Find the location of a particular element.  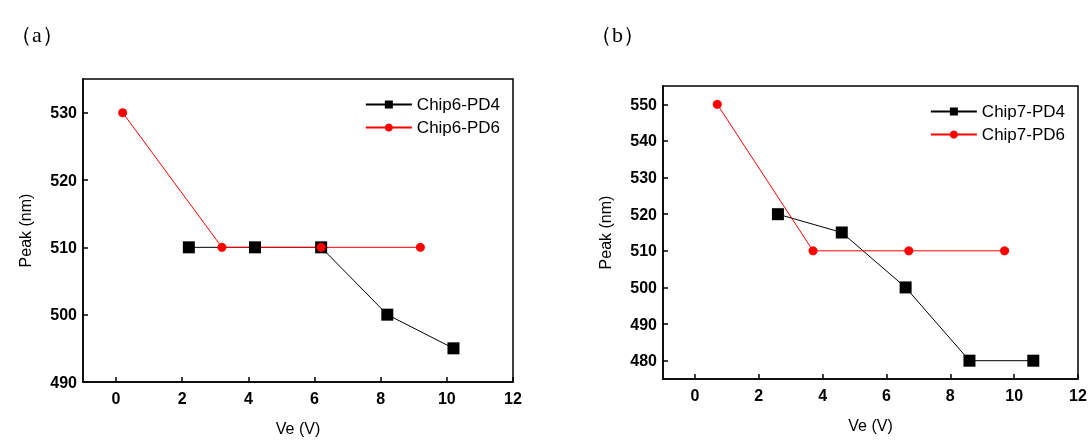

chart-title: （a） is located at coordinates (37, 34).